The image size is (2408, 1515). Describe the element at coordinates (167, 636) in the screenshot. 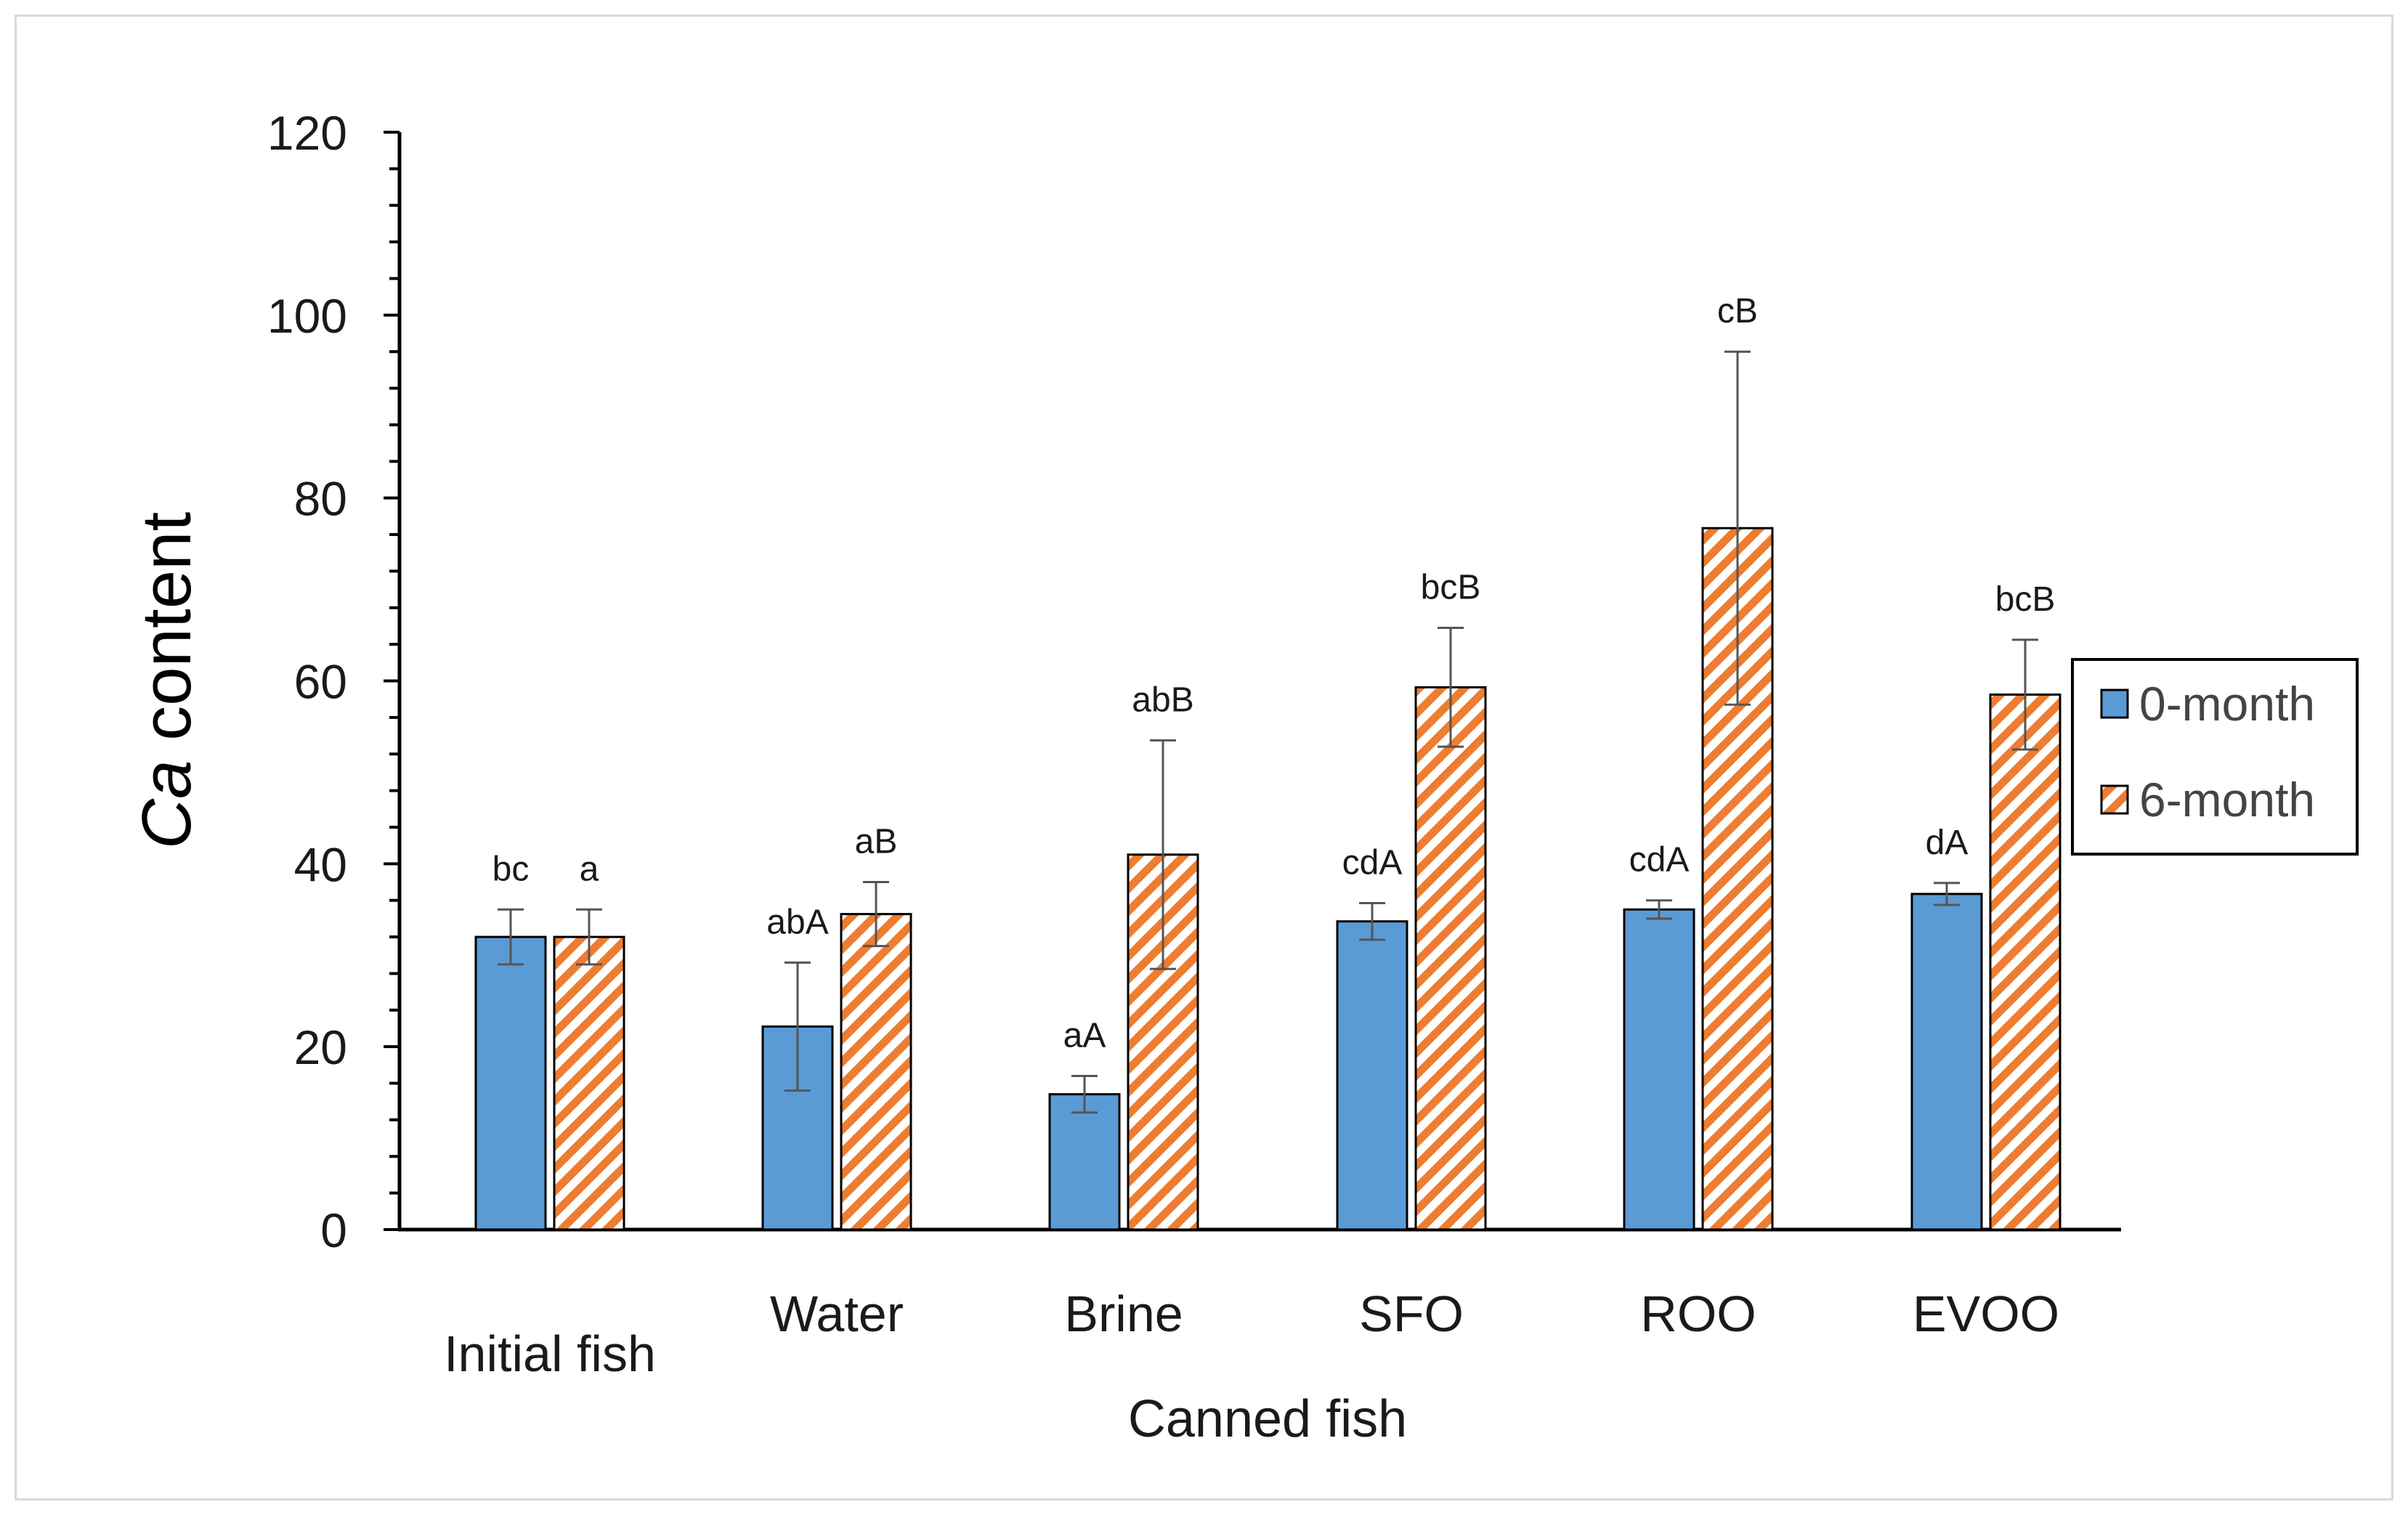

I see `y-axis-title-rest: content` at that location.